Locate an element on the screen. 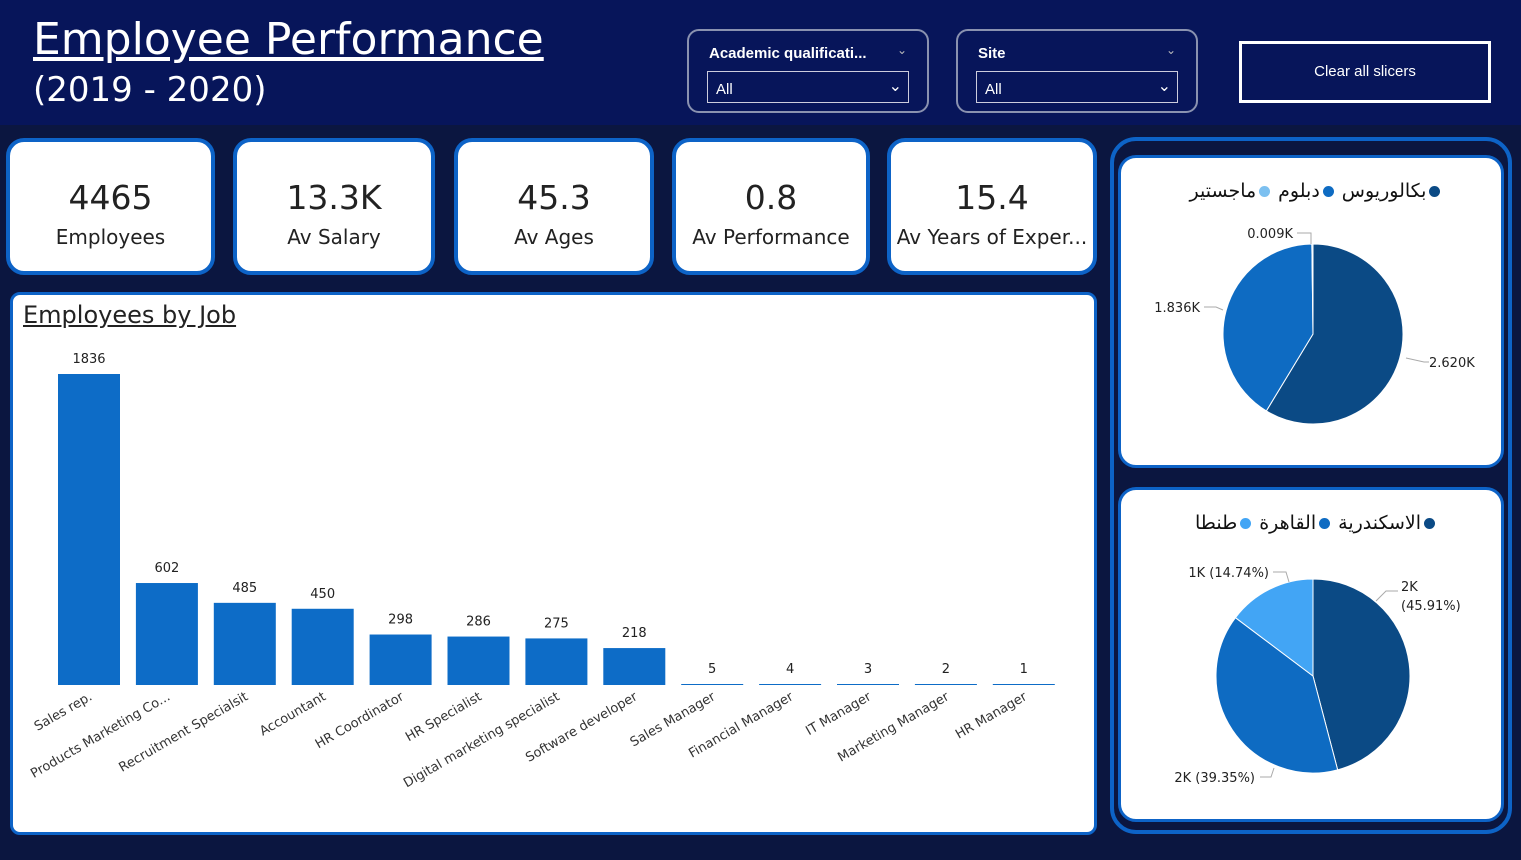  legend-item: طنطا is located at coordinates (1223, 523).